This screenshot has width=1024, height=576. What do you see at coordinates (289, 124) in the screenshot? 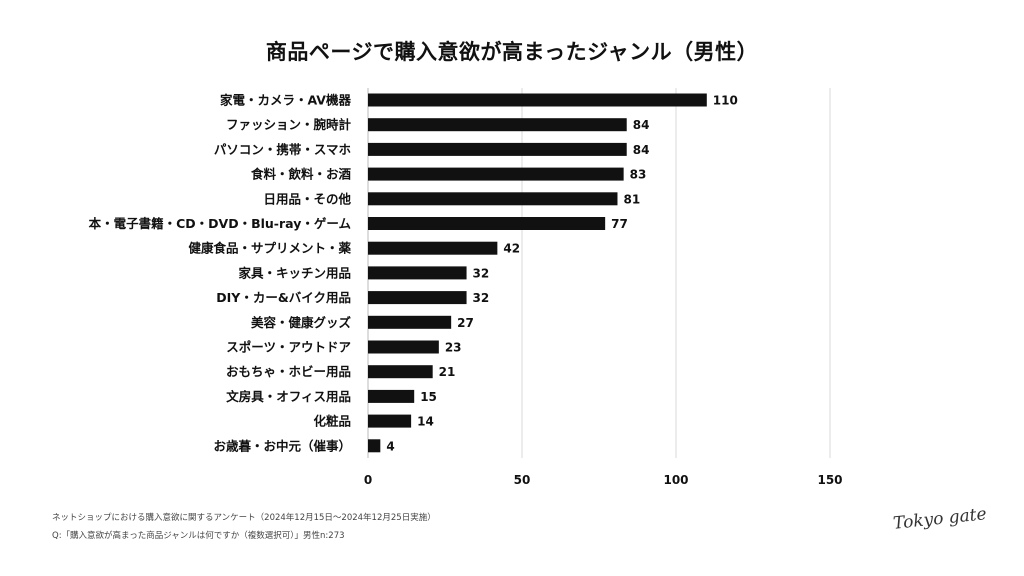
I see `category-label: ファッション・腕時計` at bounding box center [289, 124].